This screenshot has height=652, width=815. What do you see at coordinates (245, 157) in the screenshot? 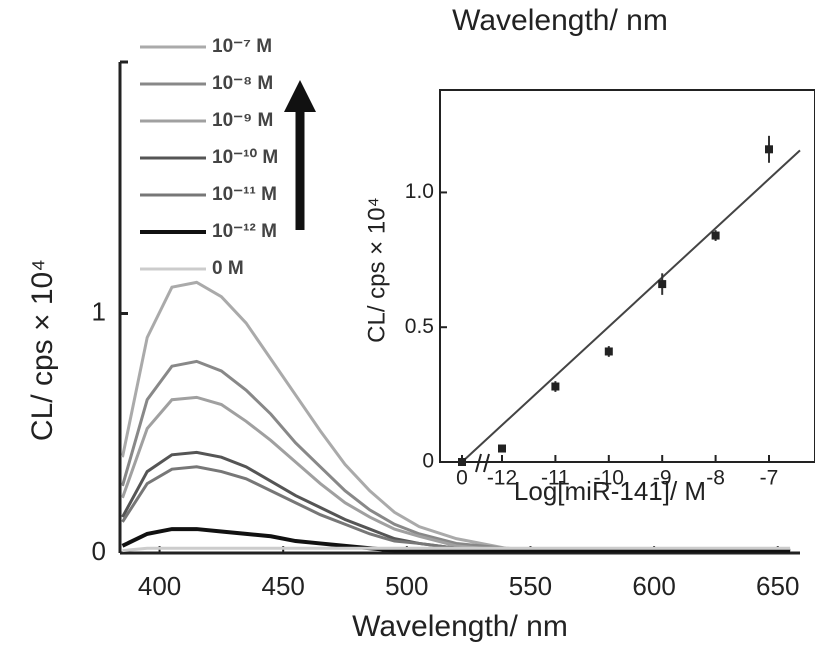
I see `legend-label: 10⁻¹⁰ M` at bounding box center [245, 157].